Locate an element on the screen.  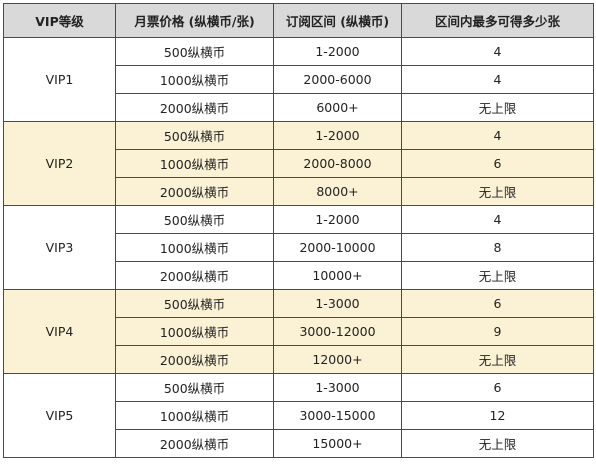
table-row: 2000纵横币 8000+ 无上限 is located at coordinates (299, 191).